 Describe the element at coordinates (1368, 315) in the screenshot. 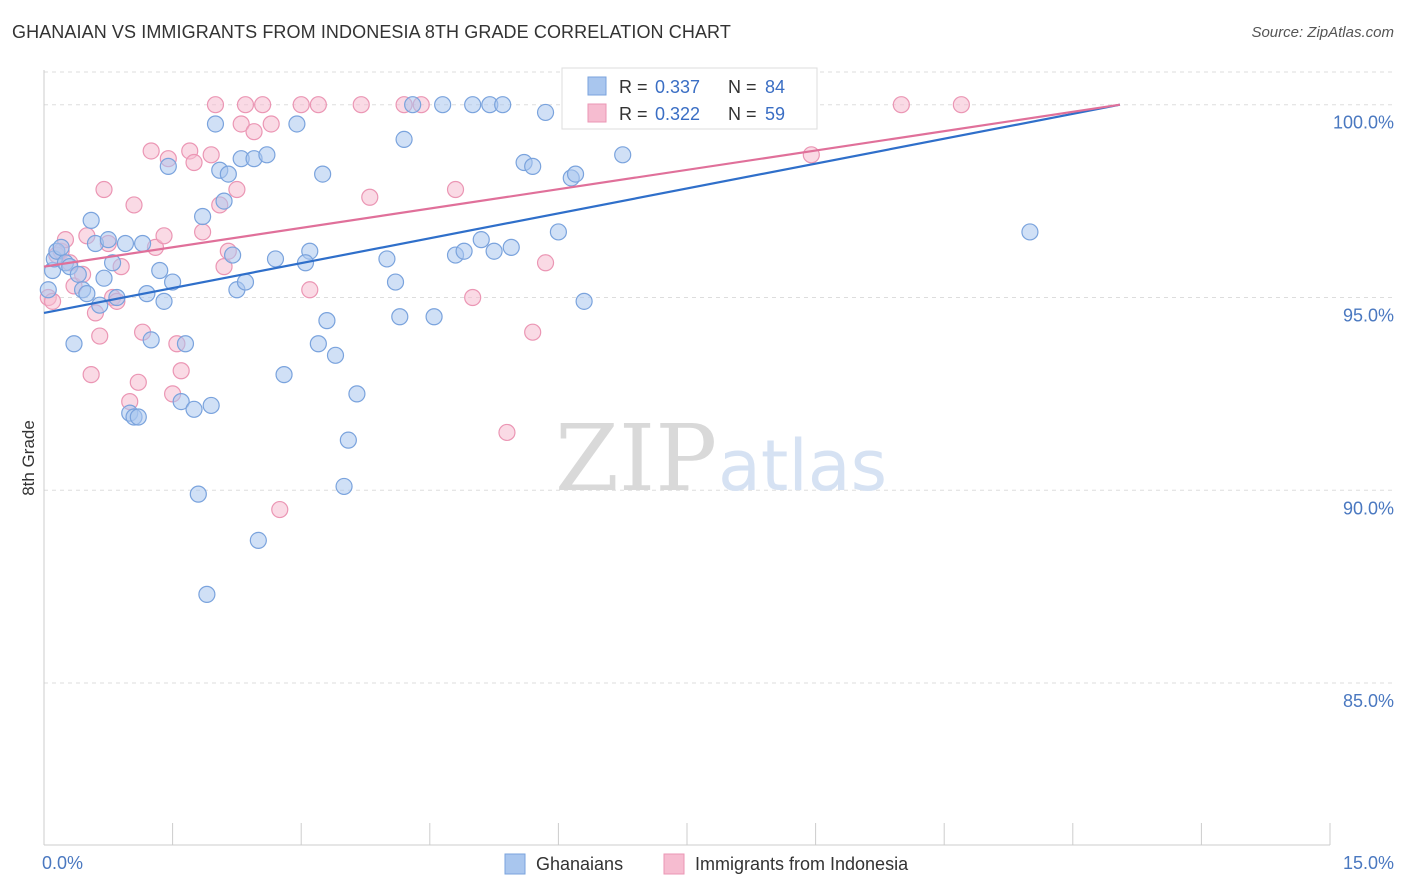

I see `y-tick-label-1: 95.0%` at that location.